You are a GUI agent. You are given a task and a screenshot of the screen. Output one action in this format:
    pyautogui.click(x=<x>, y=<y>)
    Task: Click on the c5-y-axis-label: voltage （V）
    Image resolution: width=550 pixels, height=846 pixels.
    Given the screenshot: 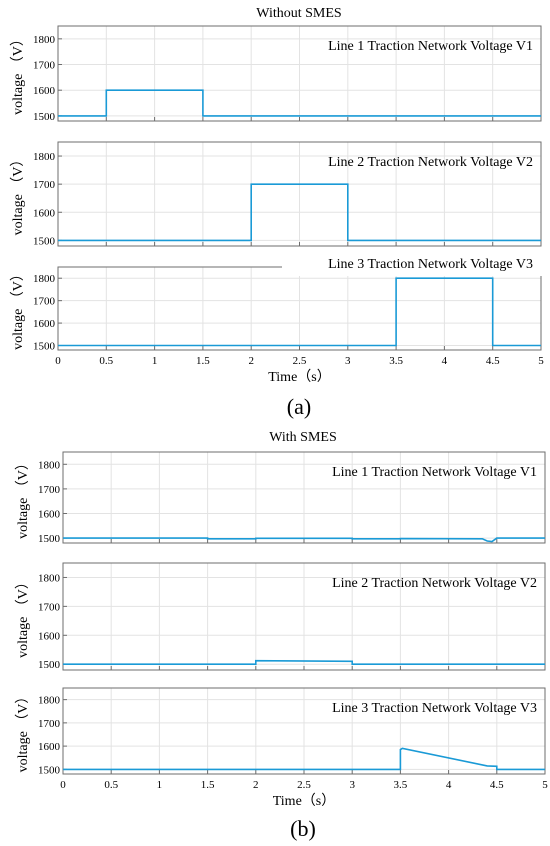 What is the action you would take?
    pyautogui.click(x=23, y=731)
    